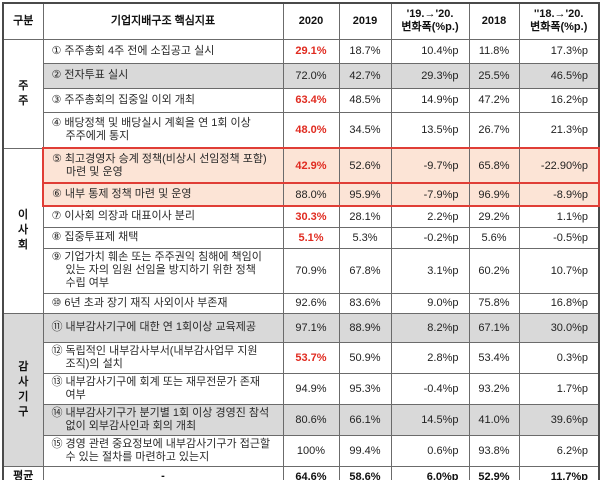 This screenshot has width=600, height=480. What do you see at coordinates (494, 357) in the screenshot?
I see `value-2018-cell: 53.4%` at bounding box center [494, 357].